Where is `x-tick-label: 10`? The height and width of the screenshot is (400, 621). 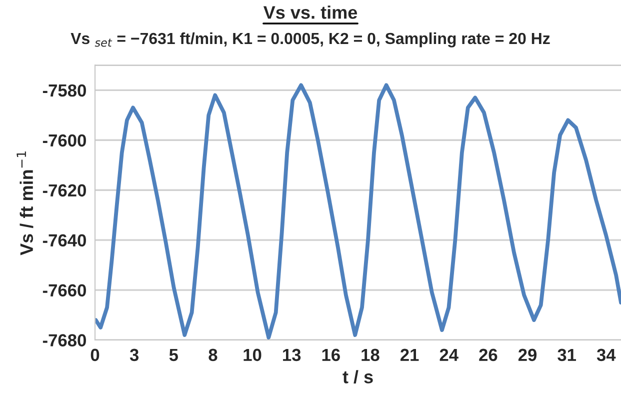 x-tick-label: 10 is located at coordinates (253, 355).